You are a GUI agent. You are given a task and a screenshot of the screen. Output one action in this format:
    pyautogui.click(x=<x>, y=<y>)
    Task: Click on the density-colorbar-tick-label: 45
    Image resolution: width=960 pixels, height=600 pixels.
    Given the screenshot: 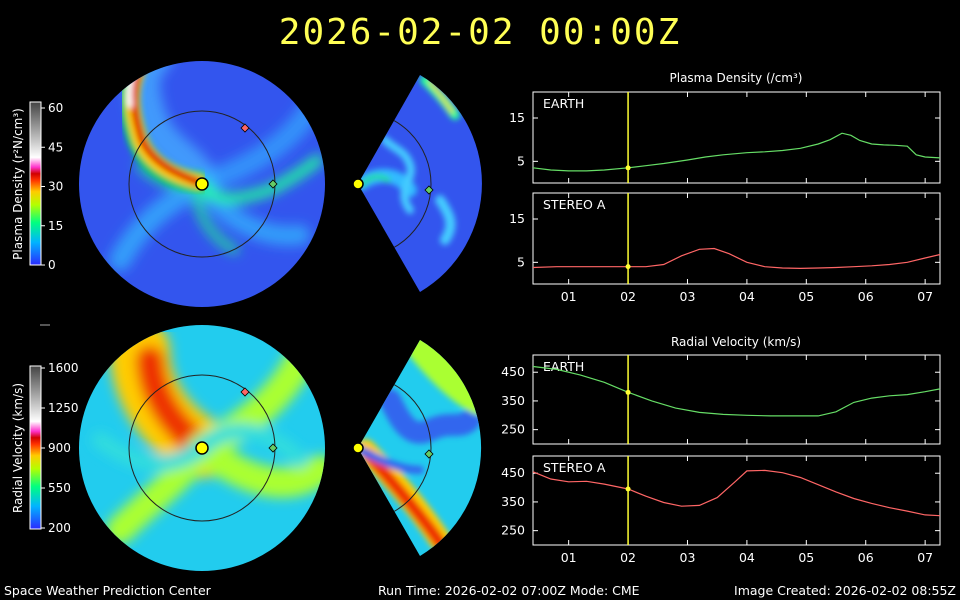 What is the action you would take?
    pyautogui.click(x=55, y=147)
    